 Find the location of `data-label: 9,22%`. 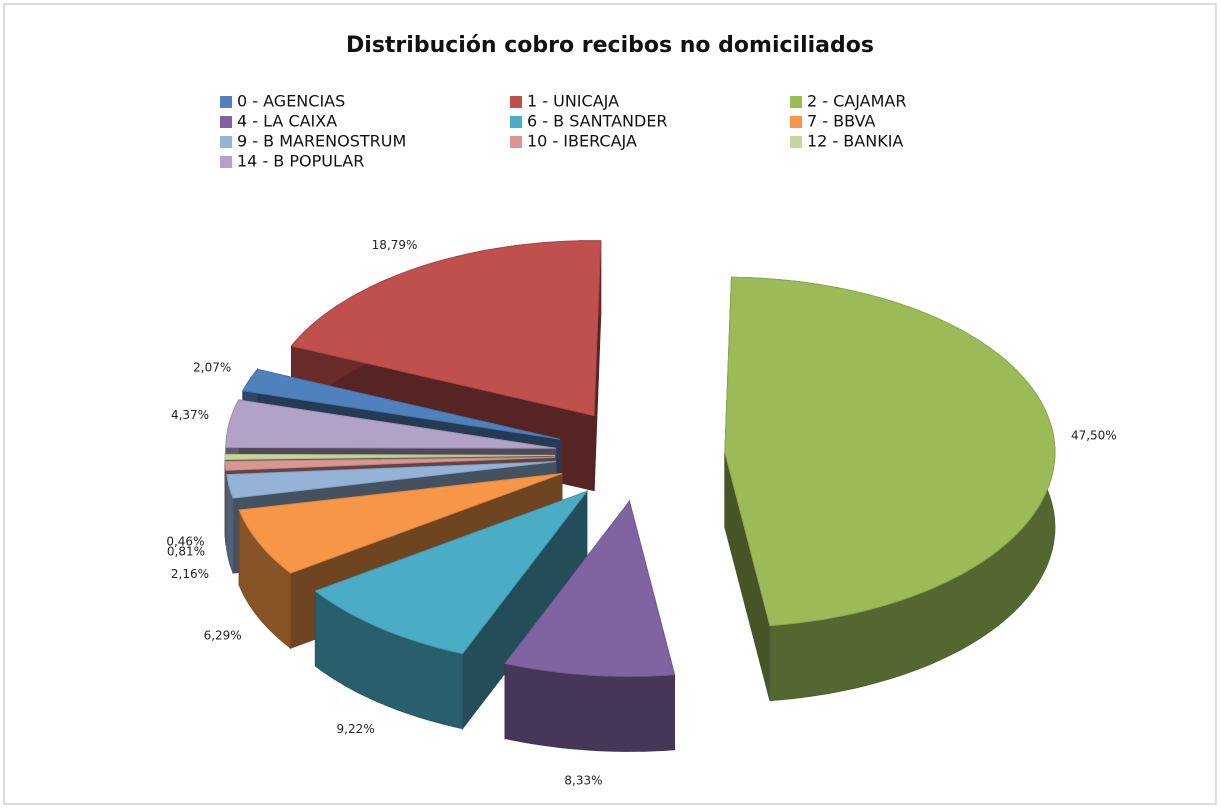

data-label: 9,22% is located at coordinates (356, 729).